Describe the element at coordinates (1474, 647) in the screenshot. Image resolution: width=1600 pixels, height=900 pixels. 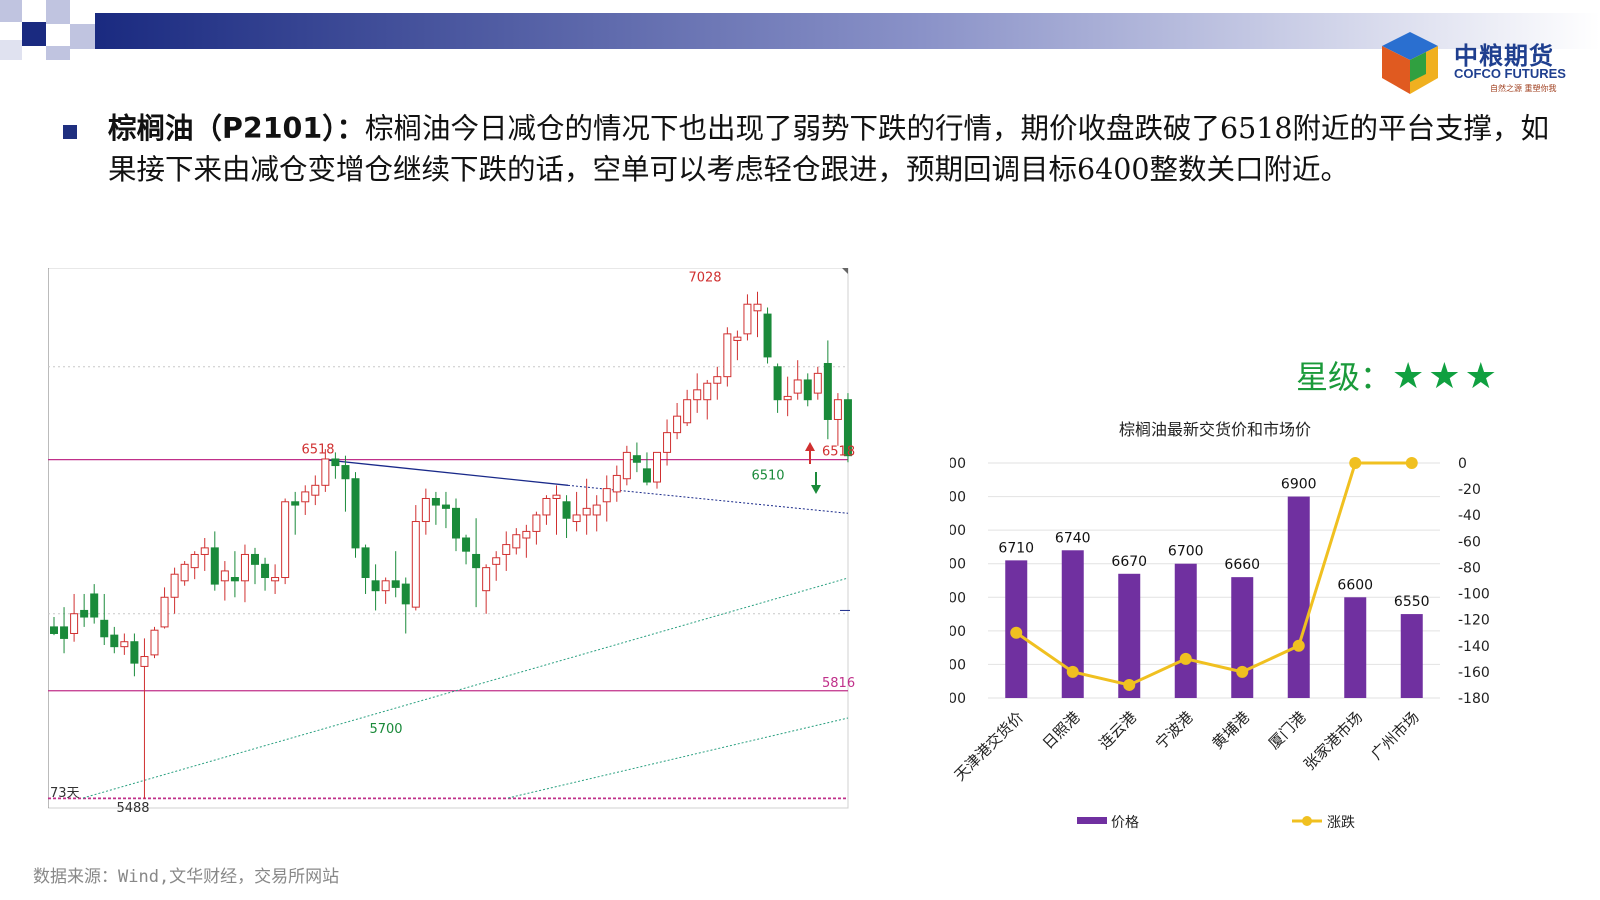
I see `y2-tick-label: -140` at that location.